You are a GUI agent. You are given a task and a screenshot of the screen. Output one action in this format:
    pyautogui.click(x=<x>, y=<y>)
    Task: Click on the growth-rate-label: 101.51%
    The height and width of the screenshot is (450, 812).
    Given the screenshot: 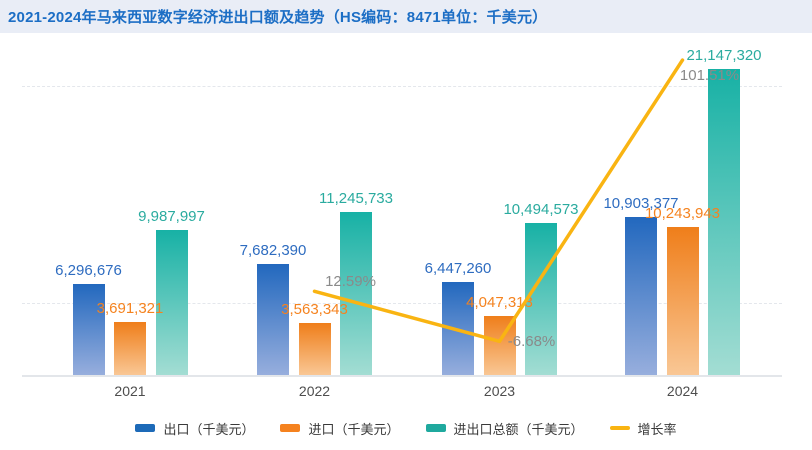 What is the action you would take?
    pyautogui.click(x=709, y=76)
    